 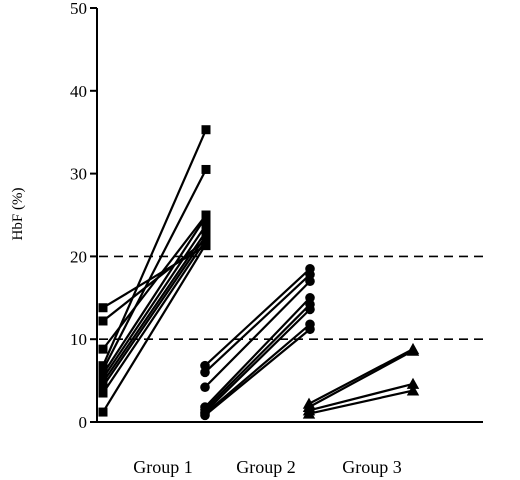 I want to click on category-label: Group 1, so click(x=163, y=467).